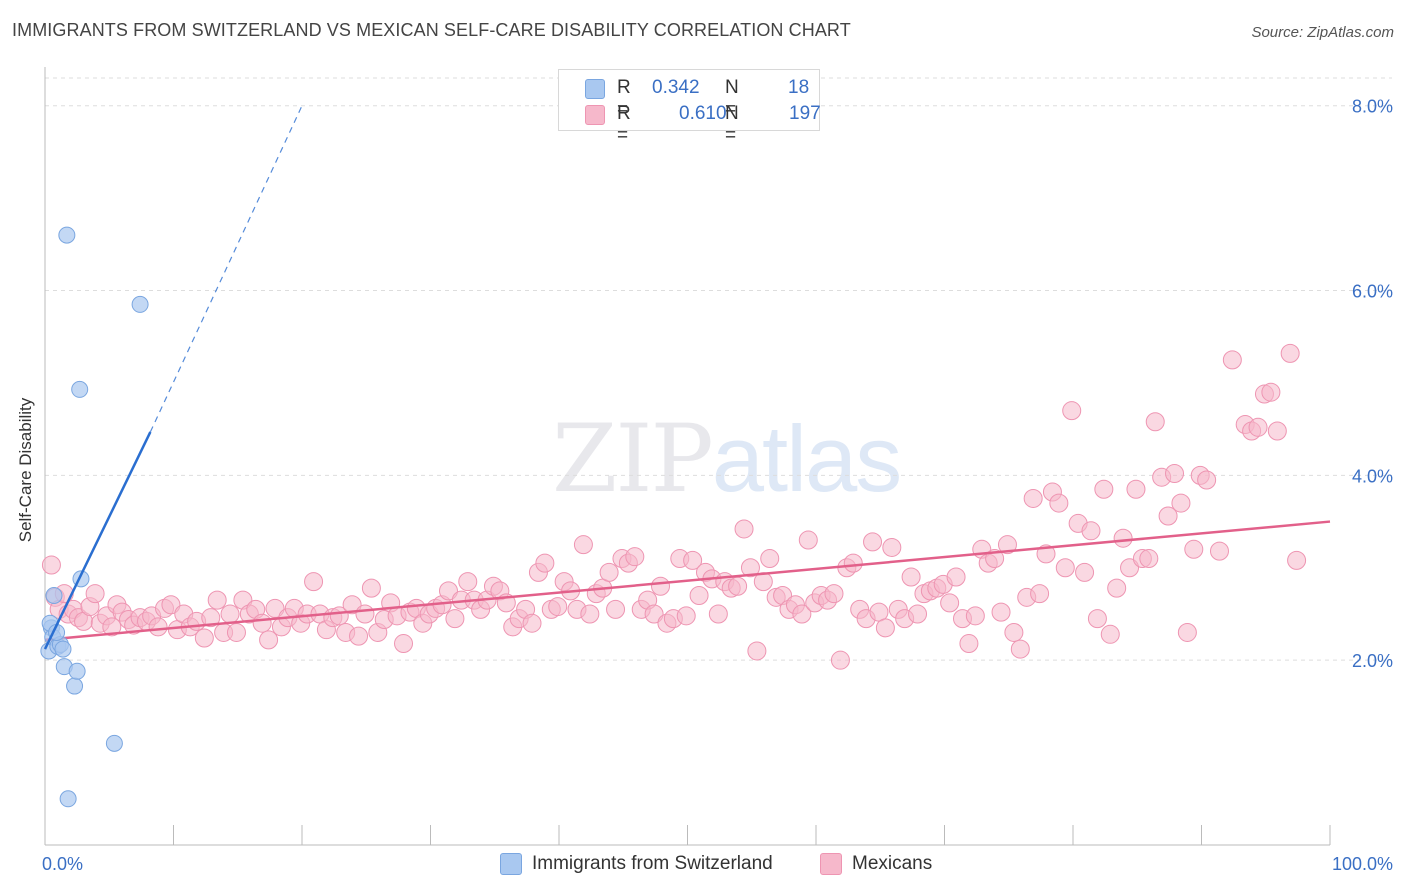 The image size is (1406, 892). What do you see at coordinates (97, 540) in the screenshot?
I see `swiss-trend-line` at bounding box center [97, 540].